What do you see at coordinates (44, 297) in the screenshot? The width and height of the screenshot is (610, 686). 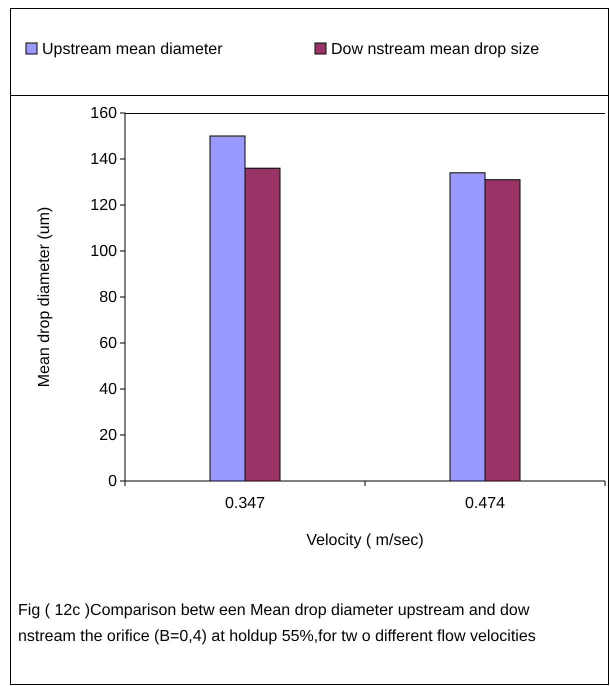 I see `y-axis-title: Mean drop diameter (um)` at bounding box center [44, 297].